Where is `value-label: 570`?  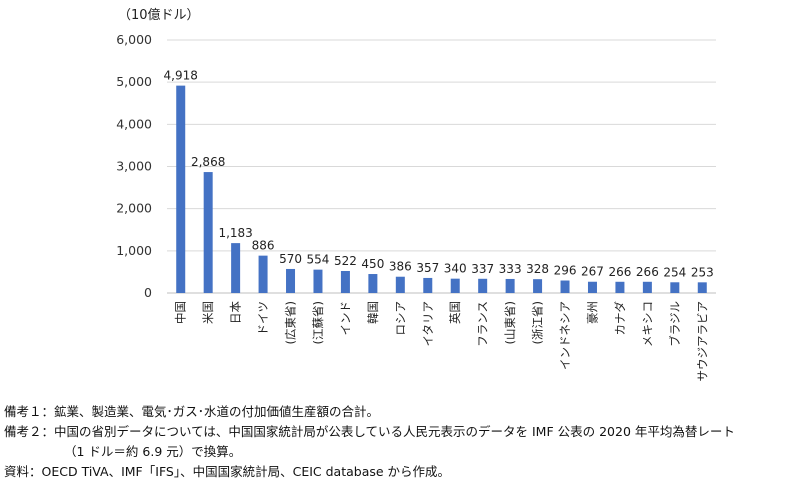
value-label: 570 is located at coordinates (290, 259).